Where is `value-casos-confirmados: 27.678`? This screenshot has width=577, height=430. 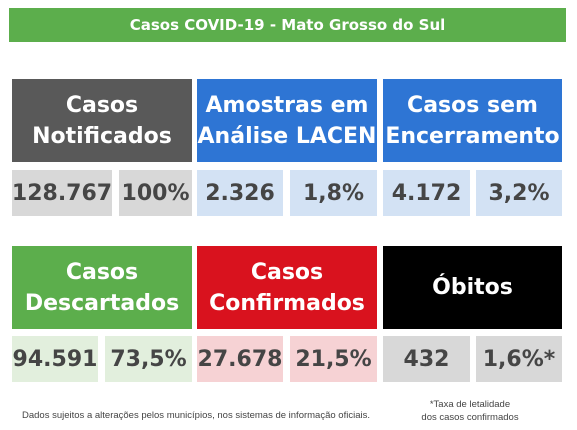
value-casos-confirmados: 27.678 is located at coordinates (240, 359).